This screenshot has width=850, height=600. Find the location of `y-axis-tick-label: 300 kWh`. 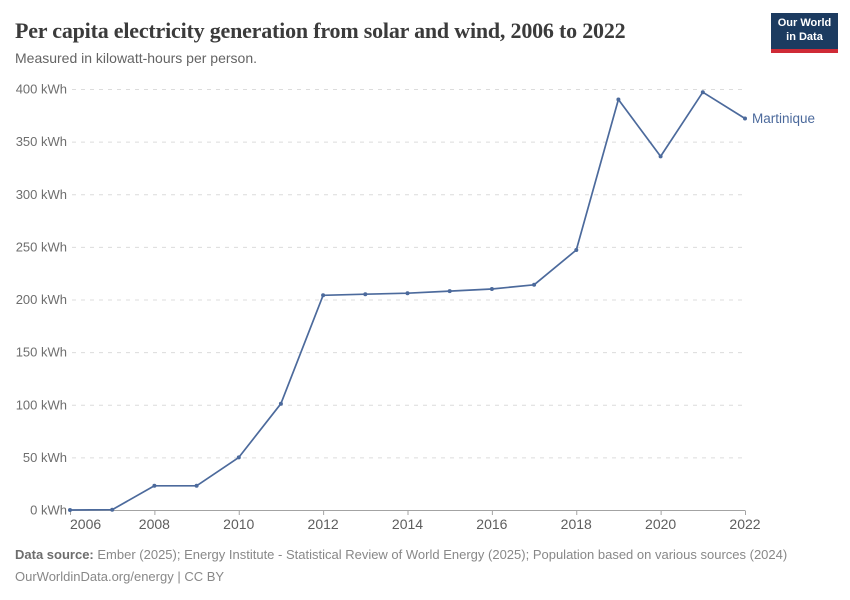

y-axis-tick-label: 300 kWh is located at coordinates (41, 194).